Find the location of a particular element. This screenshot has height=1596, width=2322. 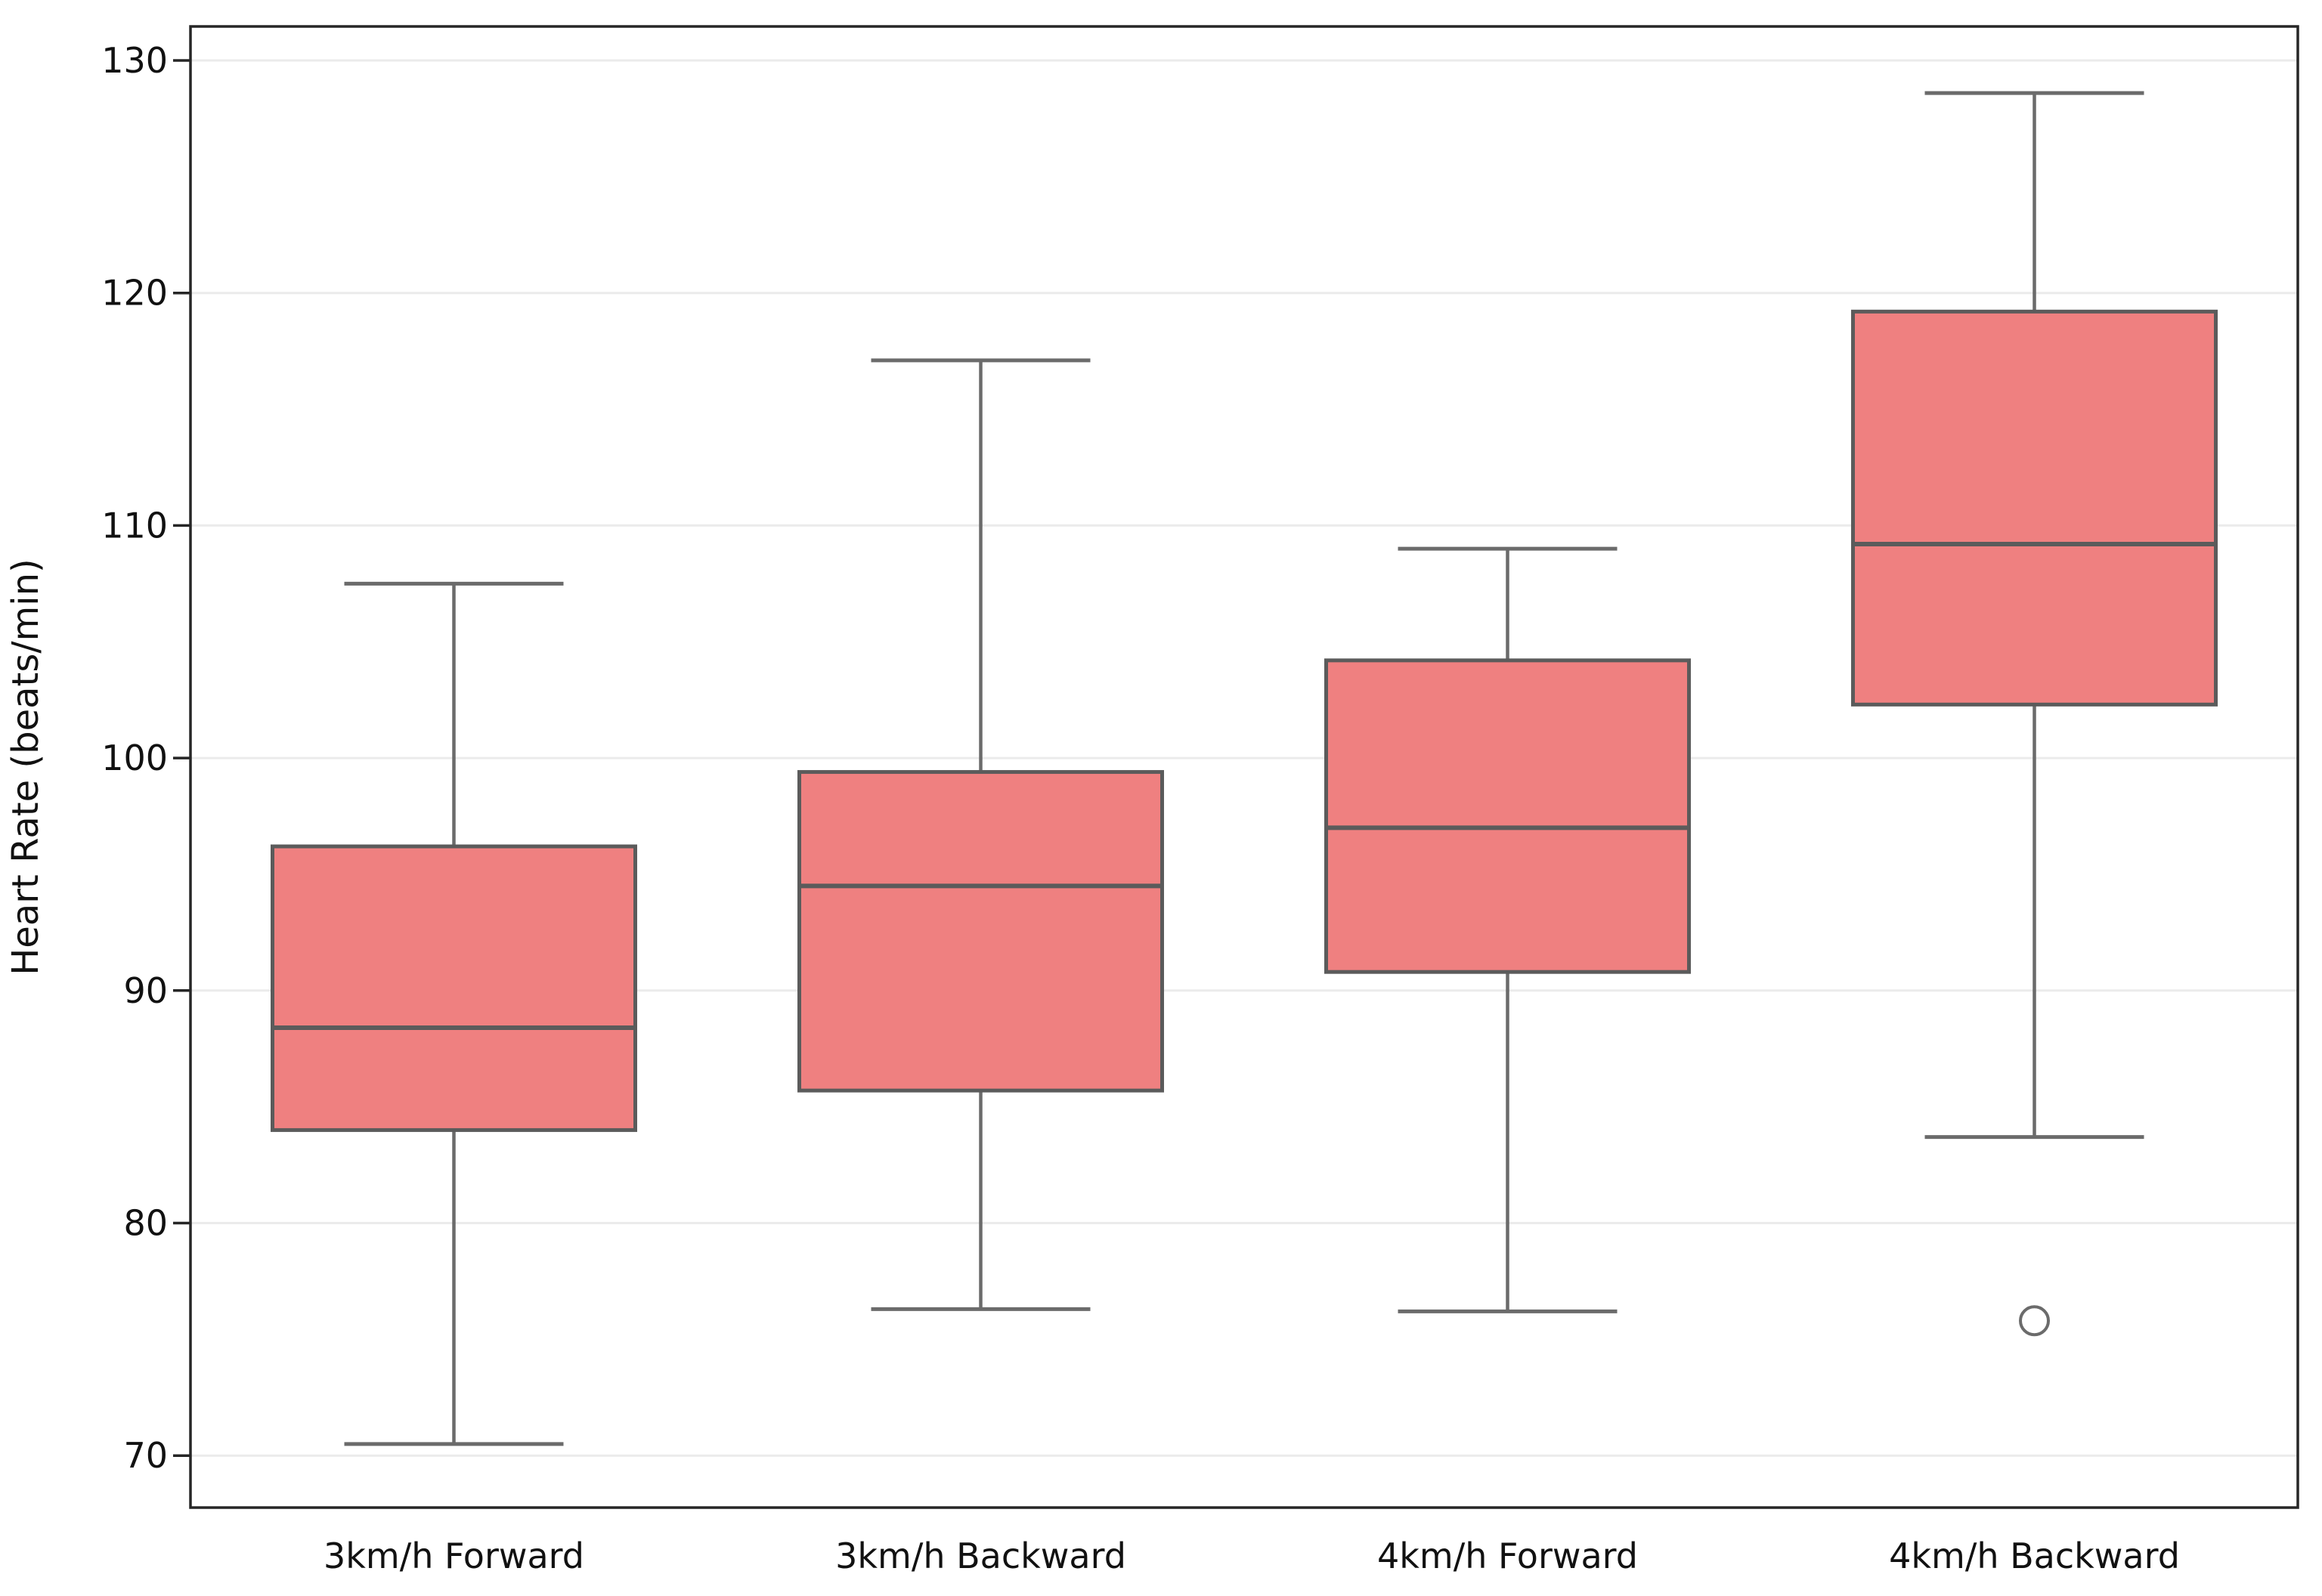

box-group-3km-h-backward is located at coordinates (980, 834).